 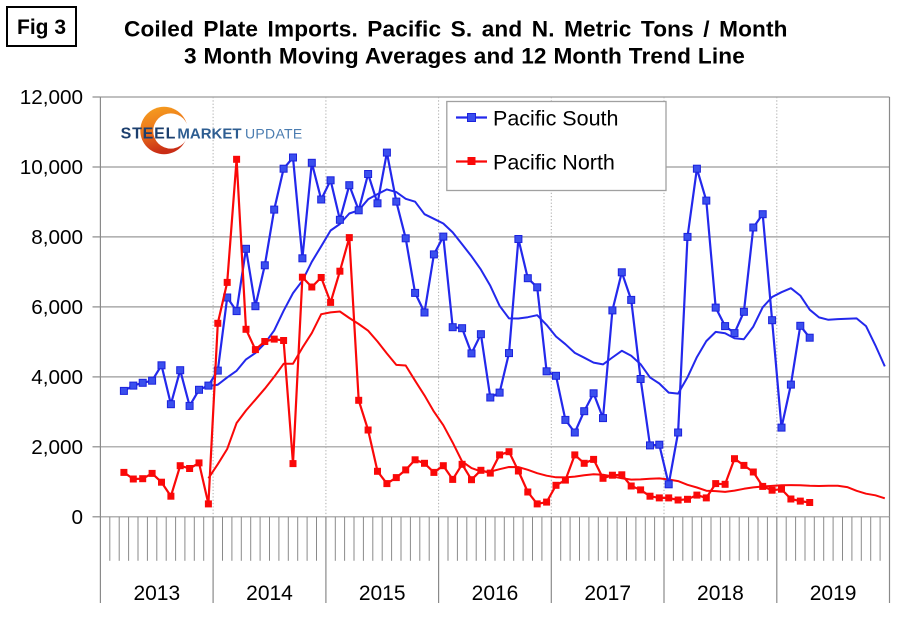 What do you see at coordinates (57, 307) in the screenshot?
I see `svg-text: 6,000` at bounding box center [57, 307].